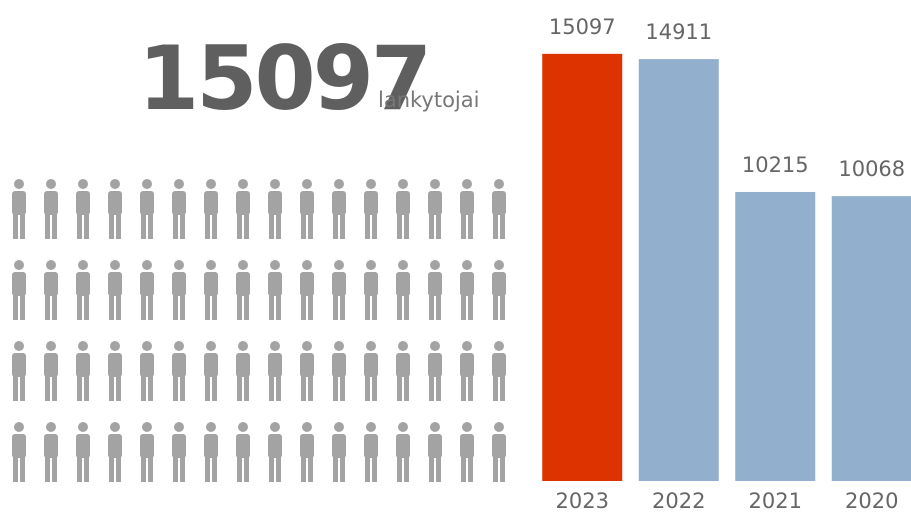 The width and height of the screenshot is (911, 512). What do you see at coordinates (582, 27) in the screenshot?
I see `value-label: 15097` at bounding box center [582, 27].